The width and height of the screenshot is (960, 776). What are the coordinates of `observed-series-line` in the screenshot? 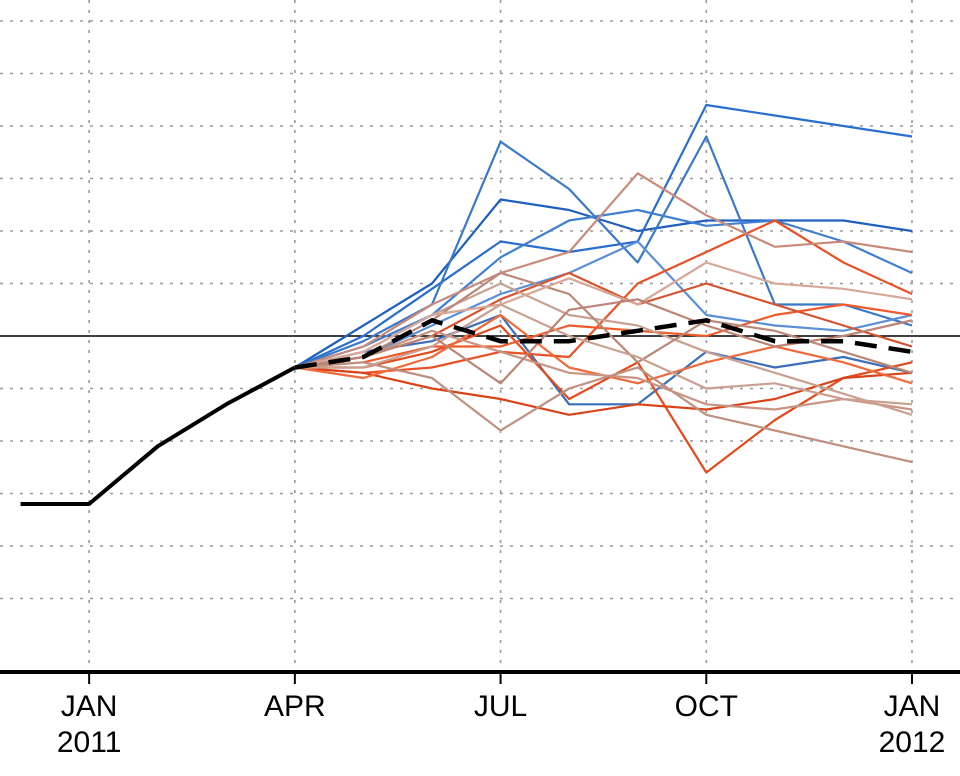 It's located at (158, 435).